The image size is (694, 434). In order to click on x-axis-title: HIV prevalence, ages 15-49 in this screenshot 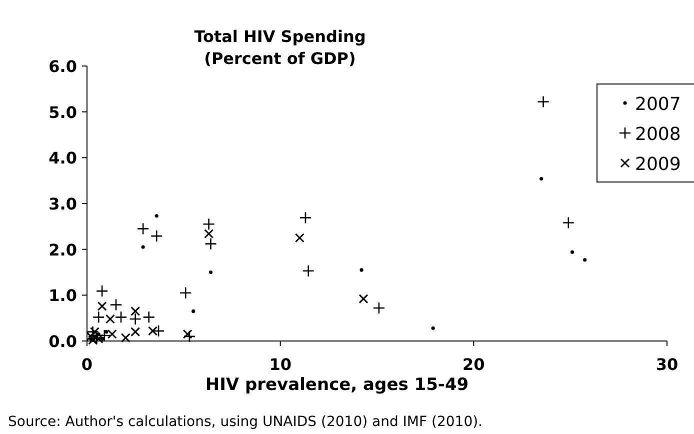, I will do `click(337, 385)`.